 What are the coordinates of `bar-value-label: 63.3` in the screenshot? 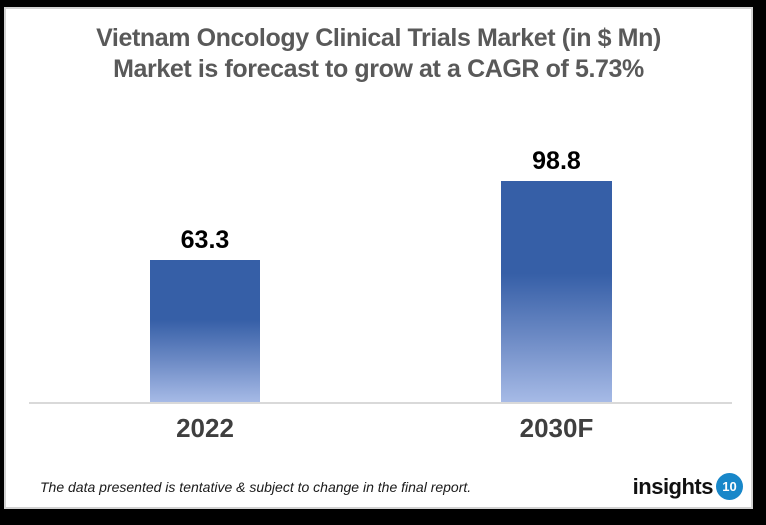 It's located at (205, 240).